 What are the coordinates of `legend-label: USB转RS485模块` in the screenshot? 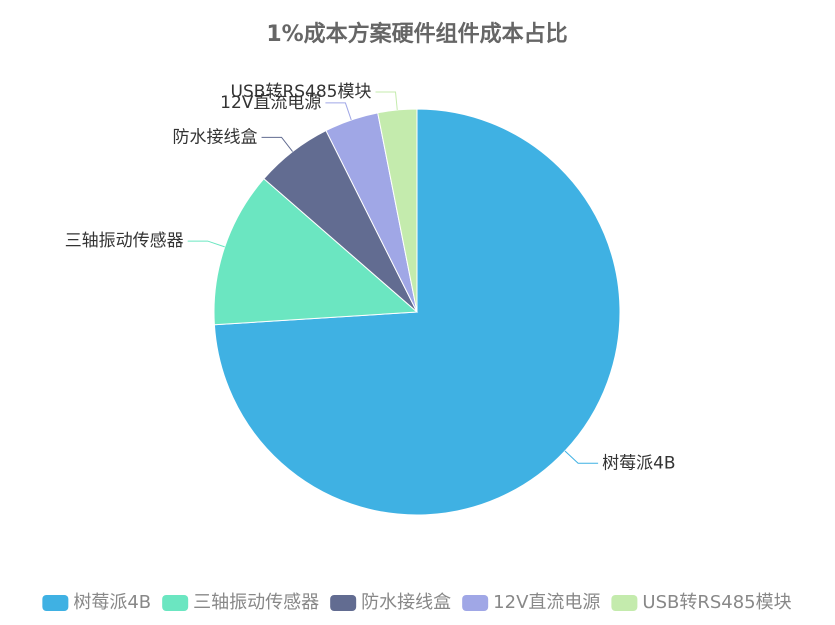 It's located at (716, 602).